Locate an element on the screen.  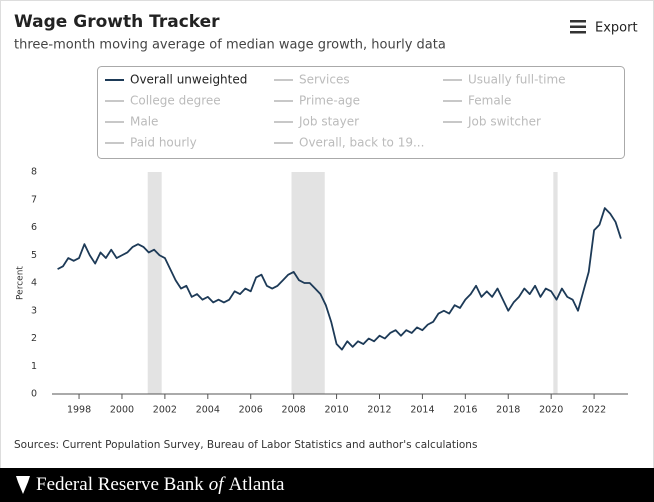
legend-label: Usually full-time is located at coordinates (517, 80).